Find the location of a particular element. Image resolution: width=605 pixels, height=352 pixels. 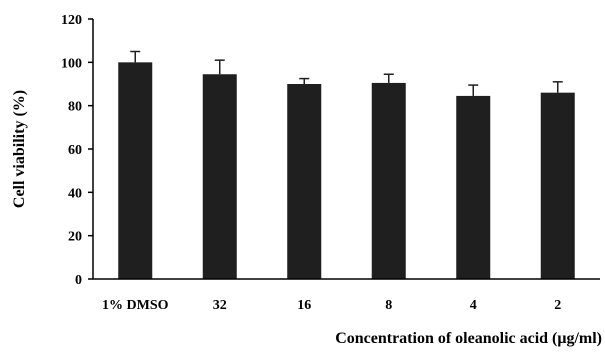

y-axis-title: Cell viability (%) is located at coordinates (19, 149).